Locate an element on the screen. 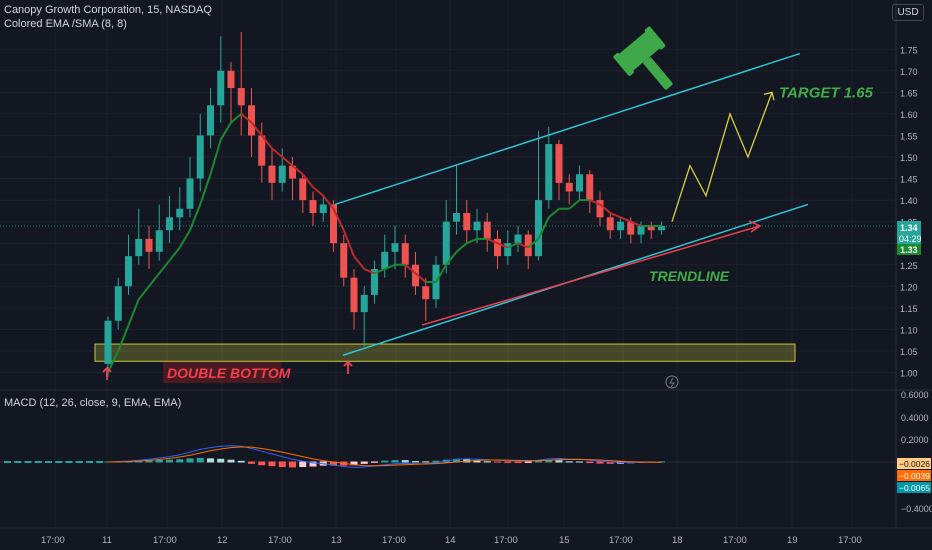  current-price-value: 1.34 is located at coordinates (909, 228).